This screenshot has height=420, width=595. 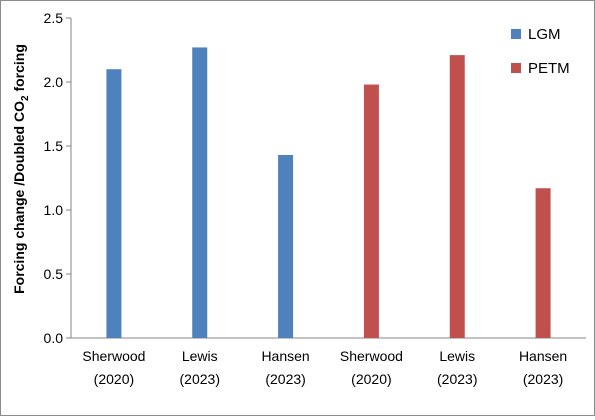 What do you see at coordinates (54, 146) in the screenshot?
I see `y-tick-label: 1.5` at bounding box center [54, 146].